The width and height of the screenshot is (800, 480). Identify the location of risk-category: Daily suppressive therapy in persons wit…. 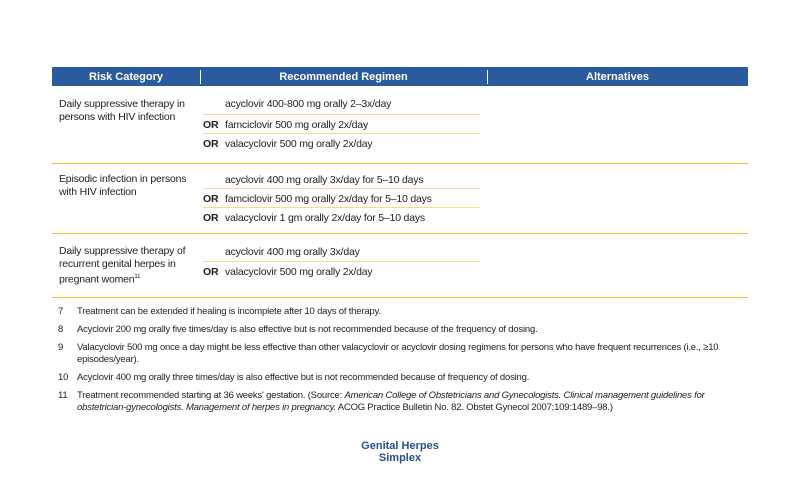
(122, 110).